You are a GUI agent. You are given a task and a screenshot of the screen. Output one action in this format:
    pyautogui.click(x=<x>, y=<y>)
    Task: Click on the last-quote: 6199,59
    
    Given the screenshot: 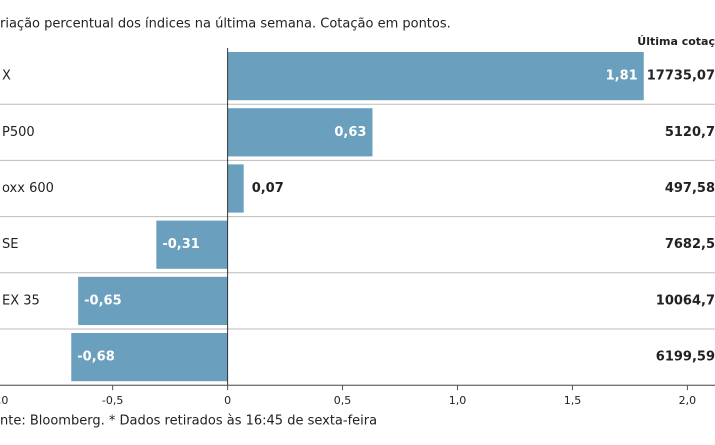 What is the action you would take?
    pyautogui.click(x=685, y=357)
    